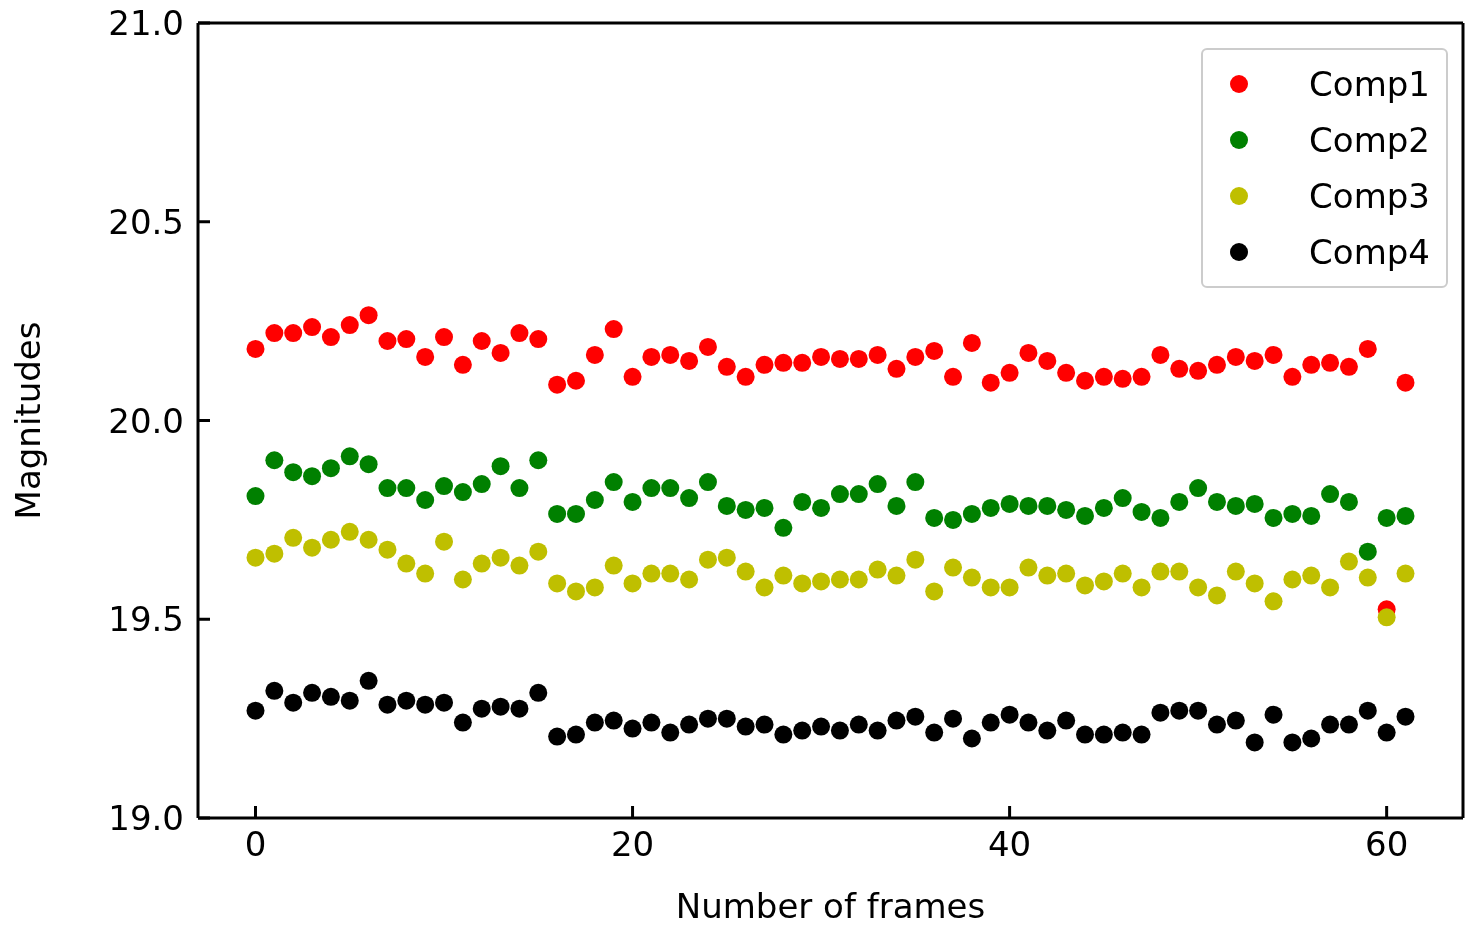 Image resolution: width=1483 pixels, height=942 pixels. I want to click on y-tick-label: 19.0, so click(146, 818).